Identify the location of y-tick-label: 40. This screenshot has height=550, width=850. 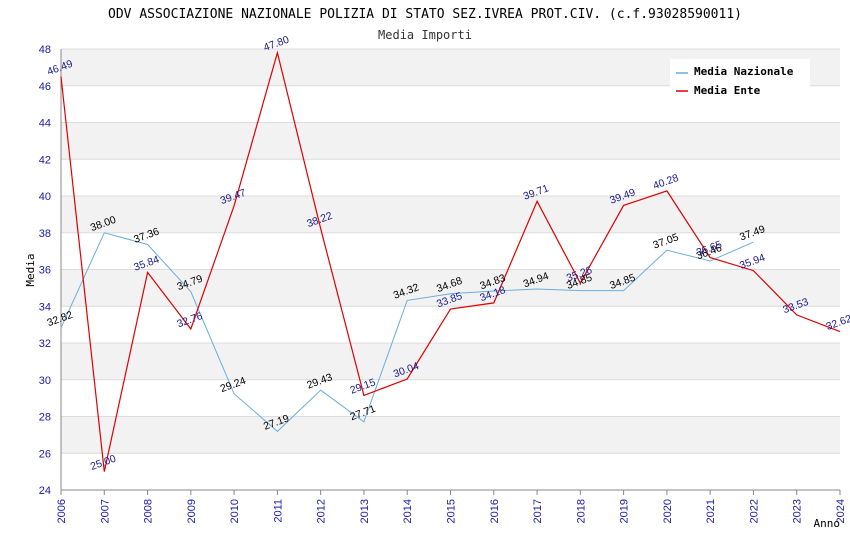
(45, 197).